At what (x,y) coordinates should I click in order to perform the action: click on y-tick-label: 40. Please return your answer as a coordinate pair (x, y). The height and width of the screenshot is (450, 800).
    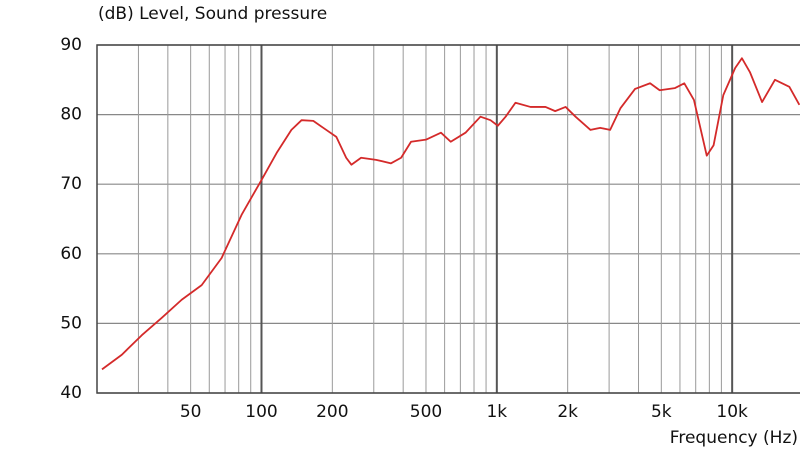
    Looking at the image, I should click on (71, 393).